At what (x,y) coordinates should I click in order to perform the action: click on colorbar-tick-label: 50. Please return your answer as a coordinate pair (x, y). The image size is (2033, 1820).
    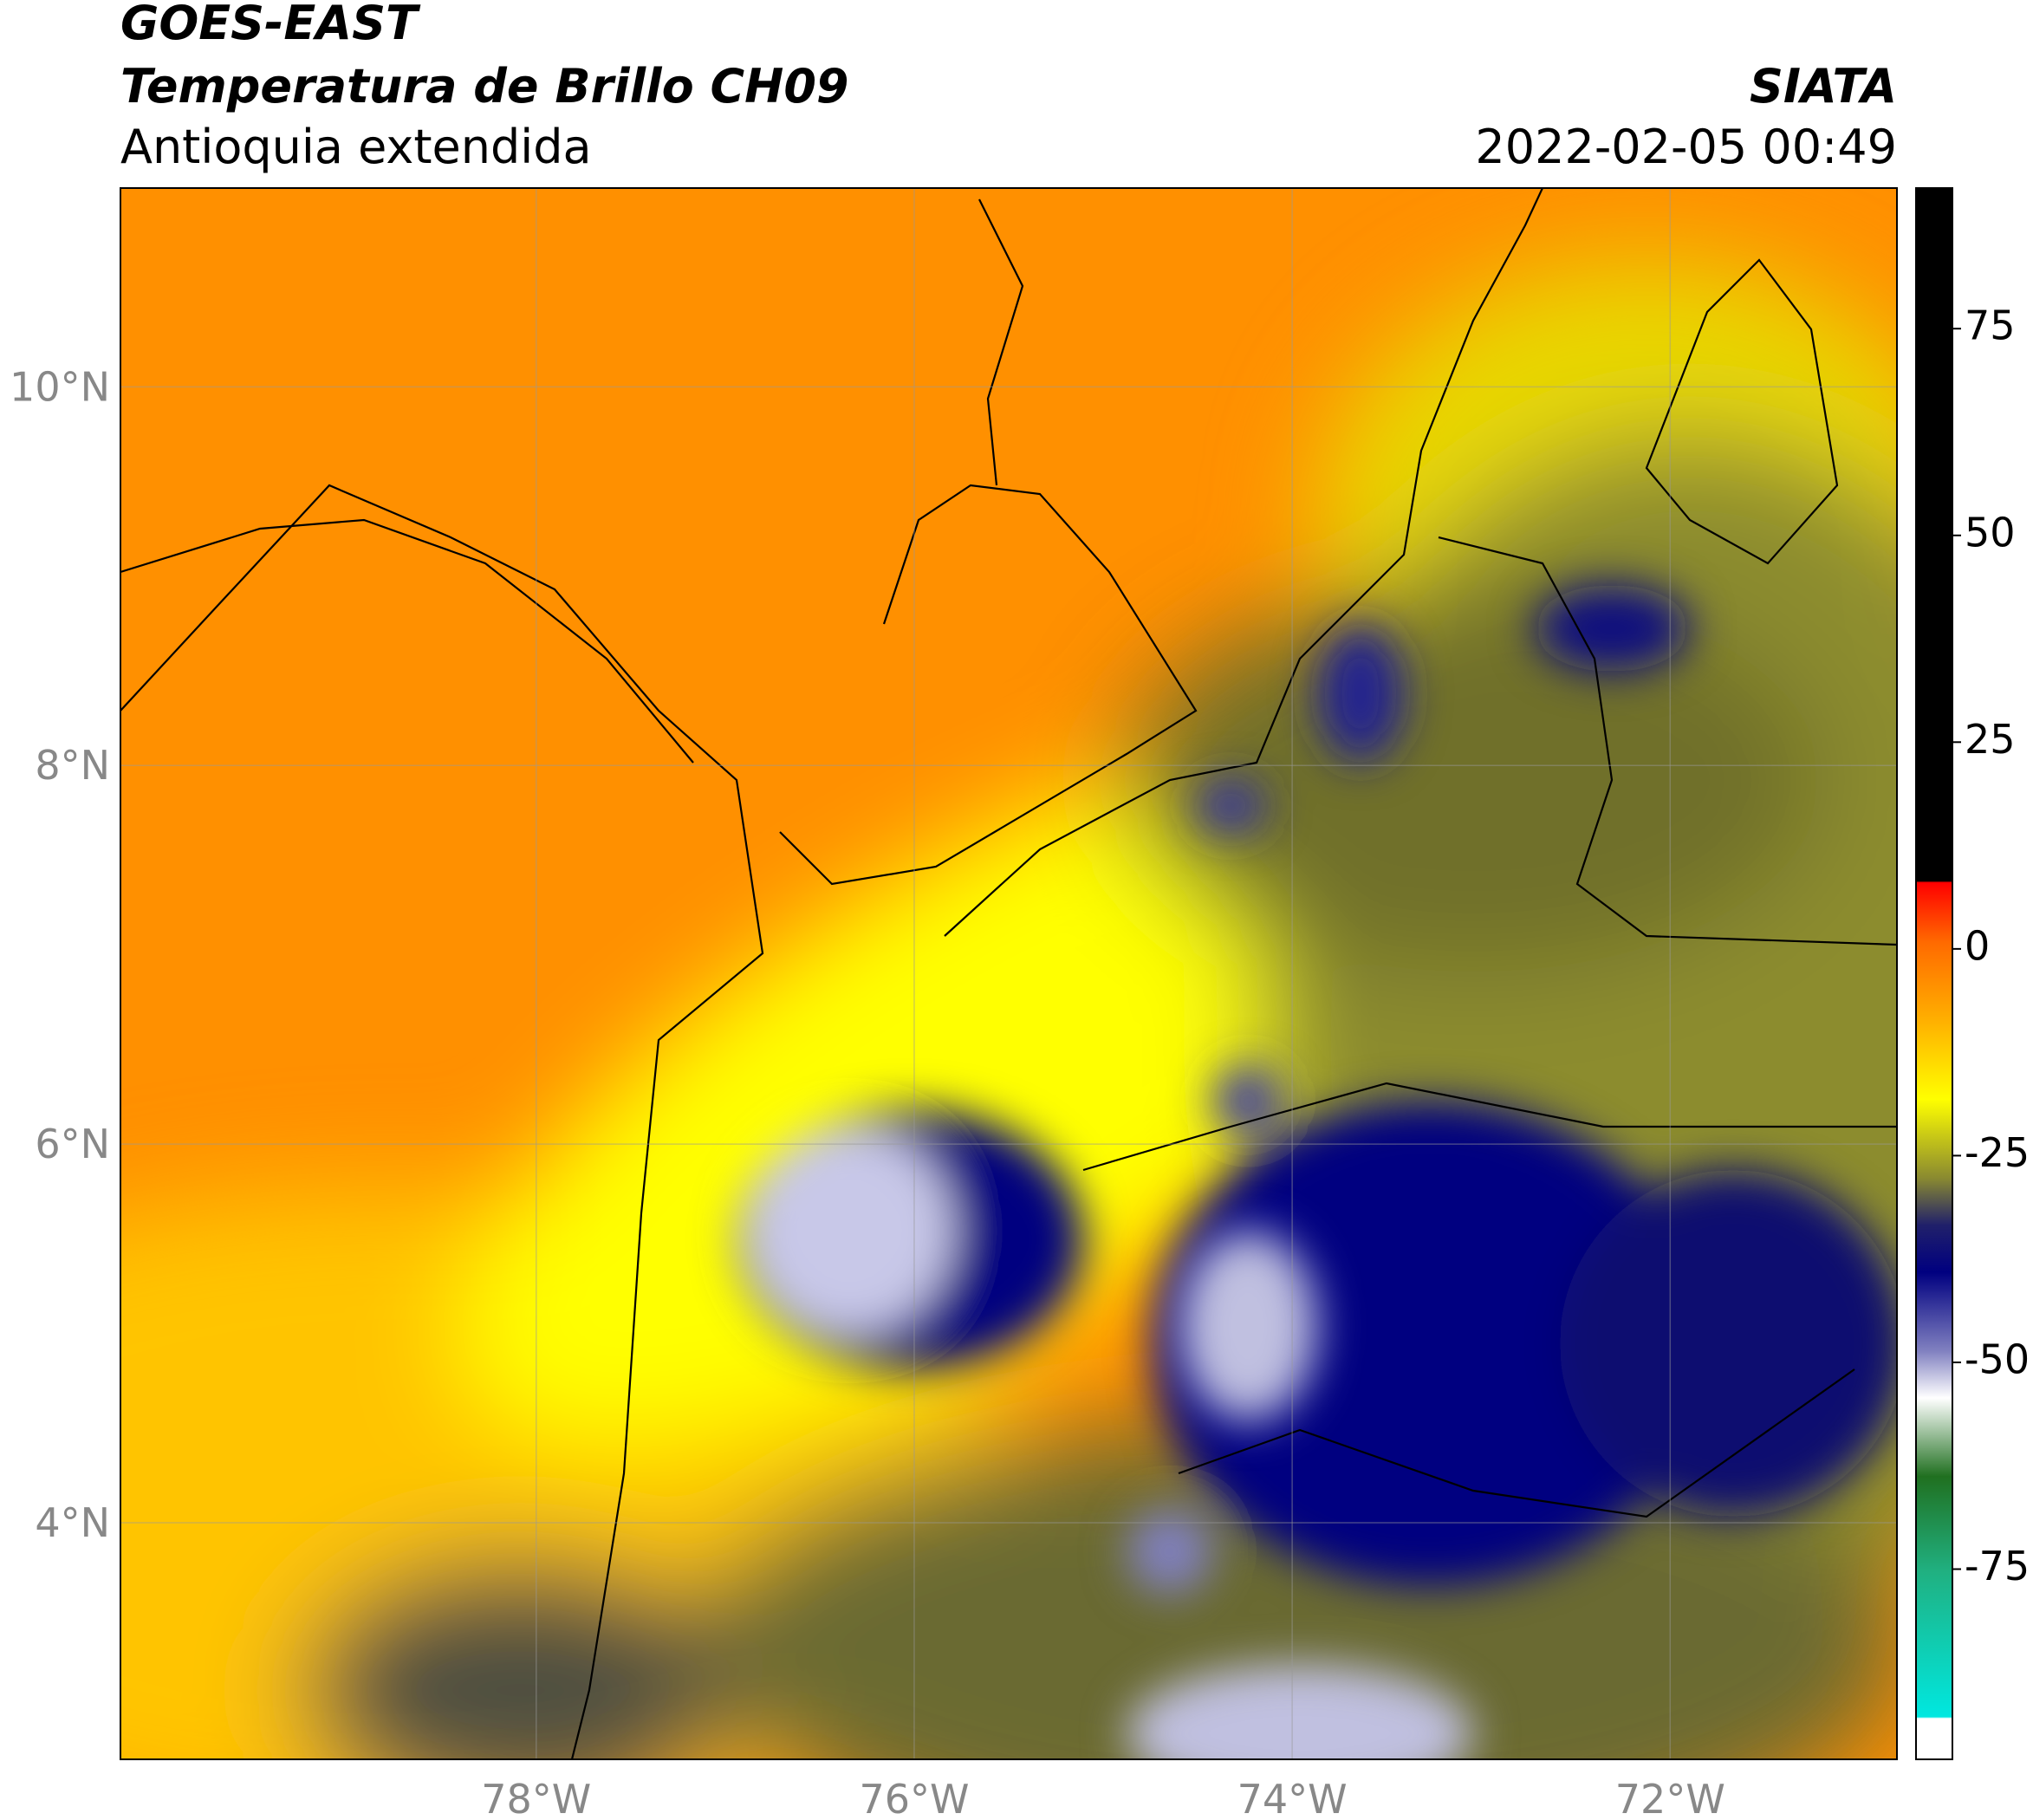
    Looking at the image, I should click on (1990, 532).